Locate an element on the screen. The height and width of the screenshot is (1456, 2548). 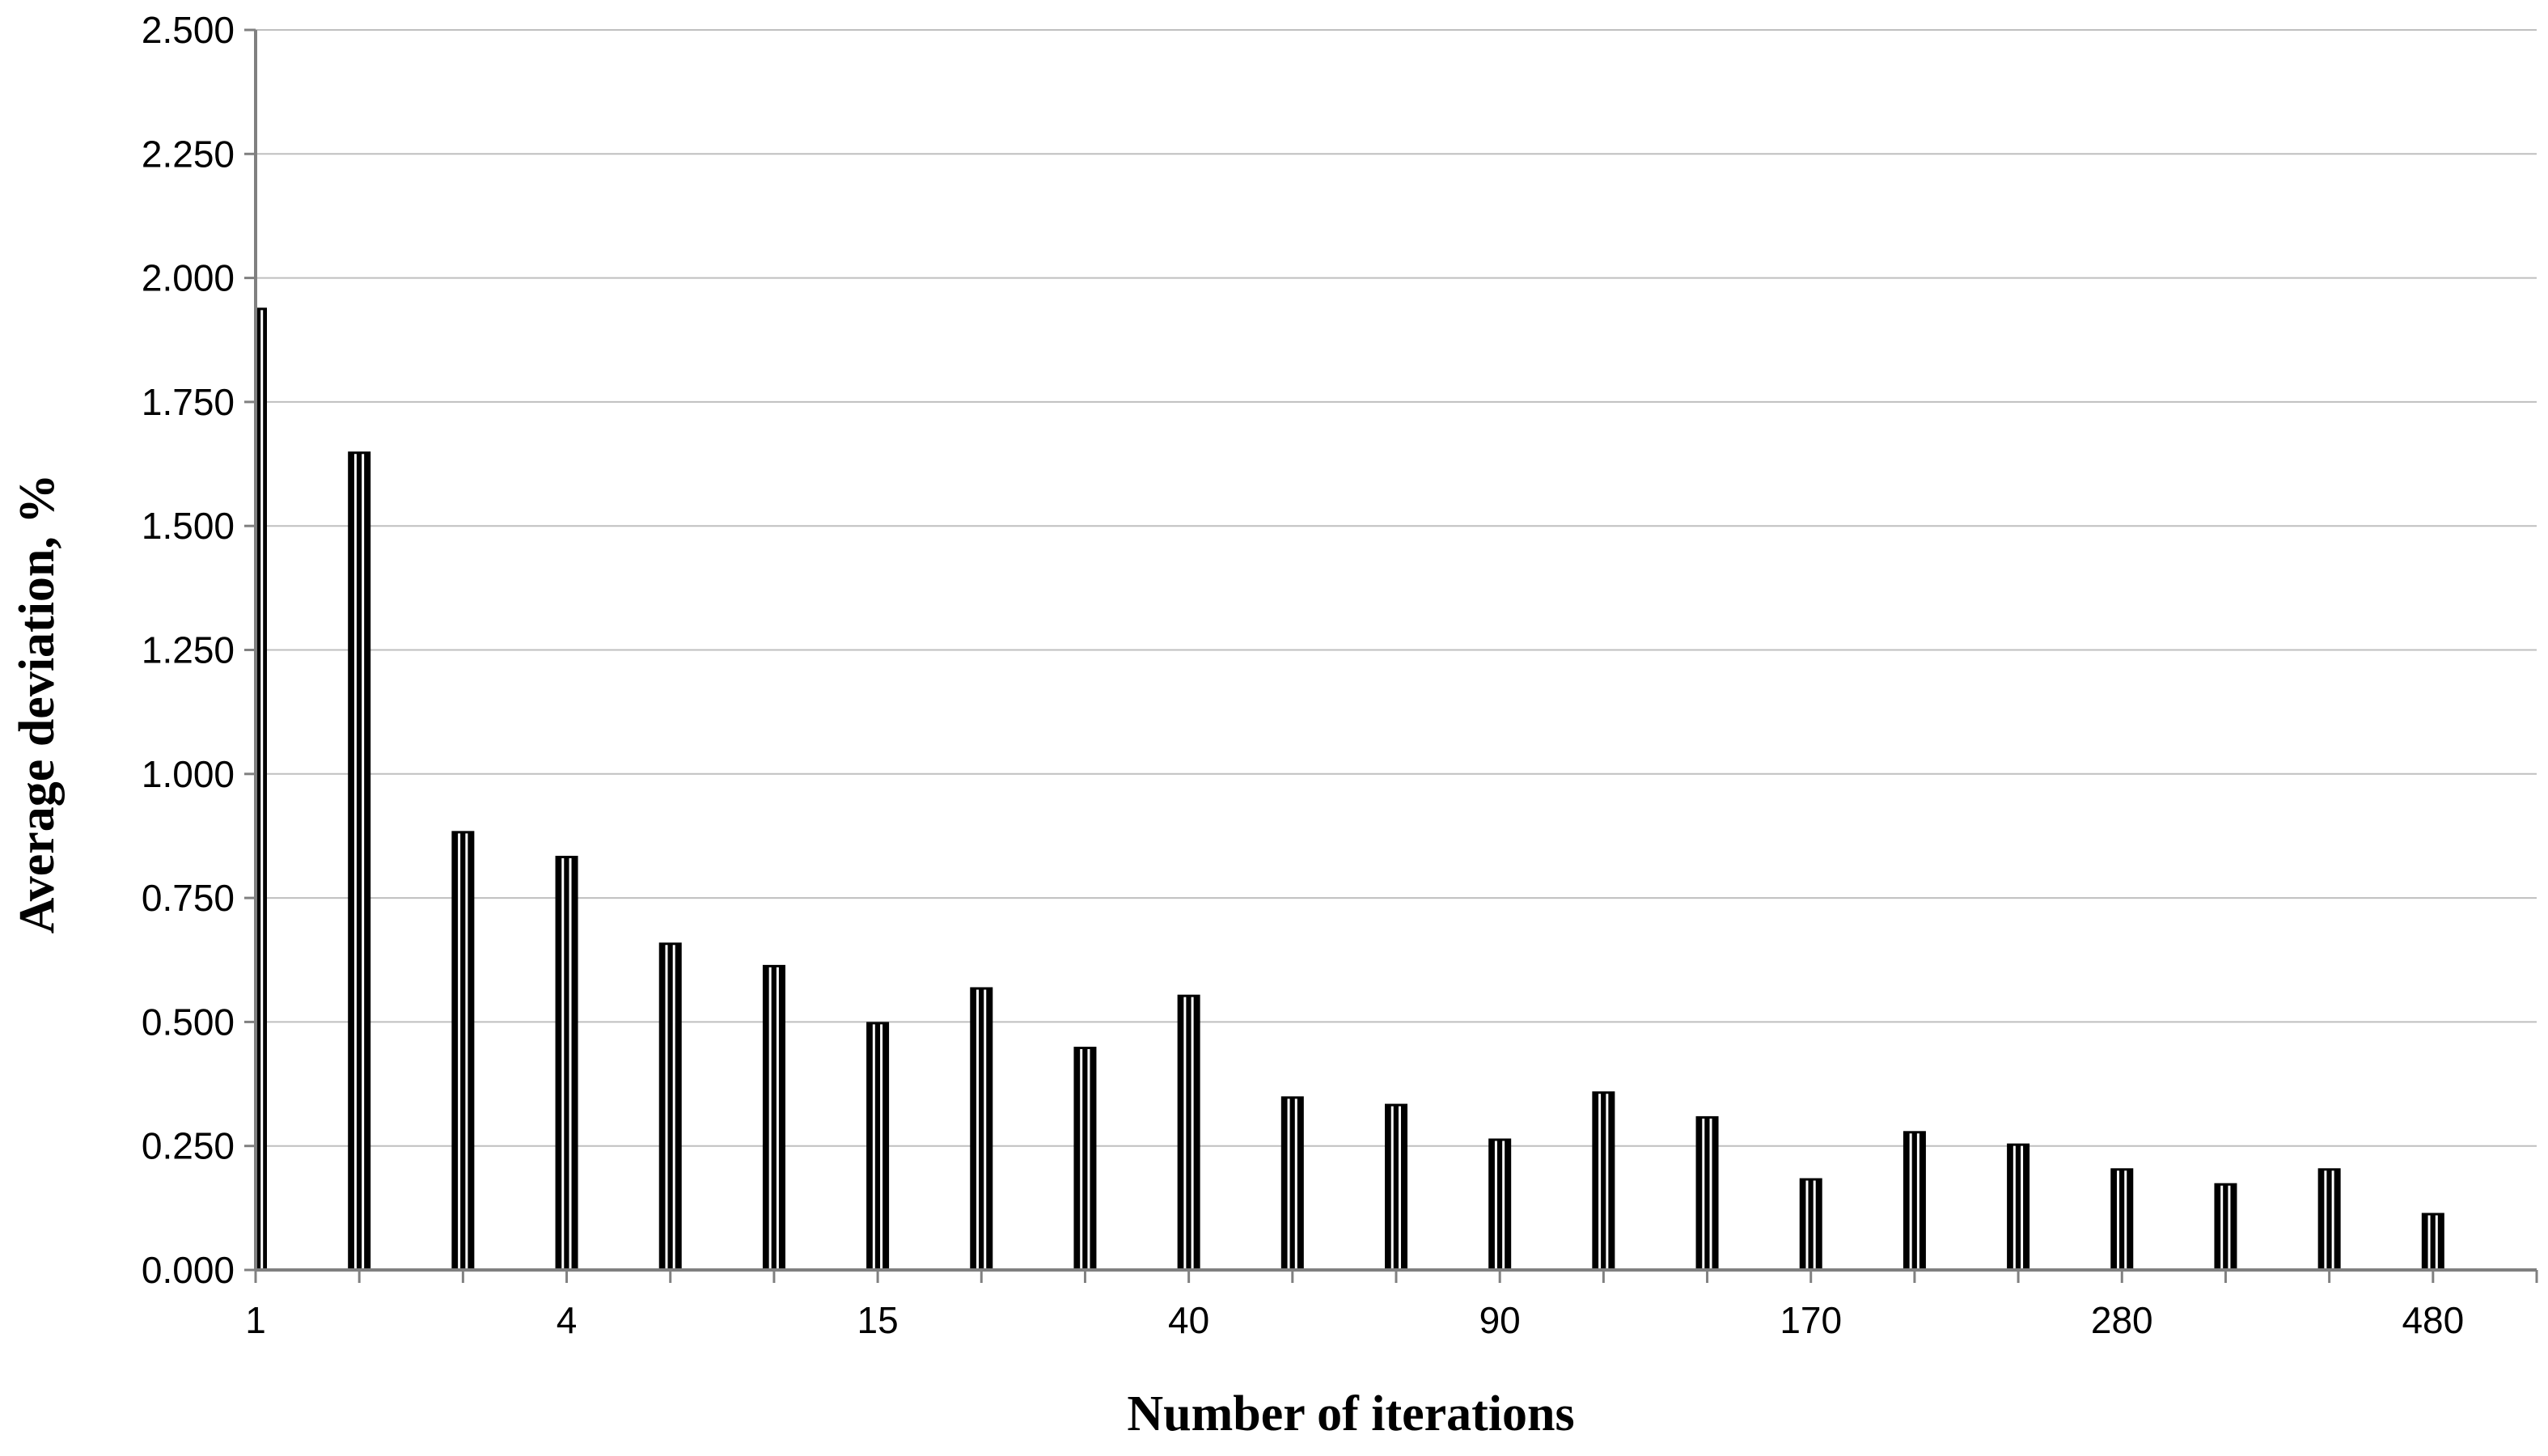
x-tick-label: 4 is located at coordinates (567, 1320).